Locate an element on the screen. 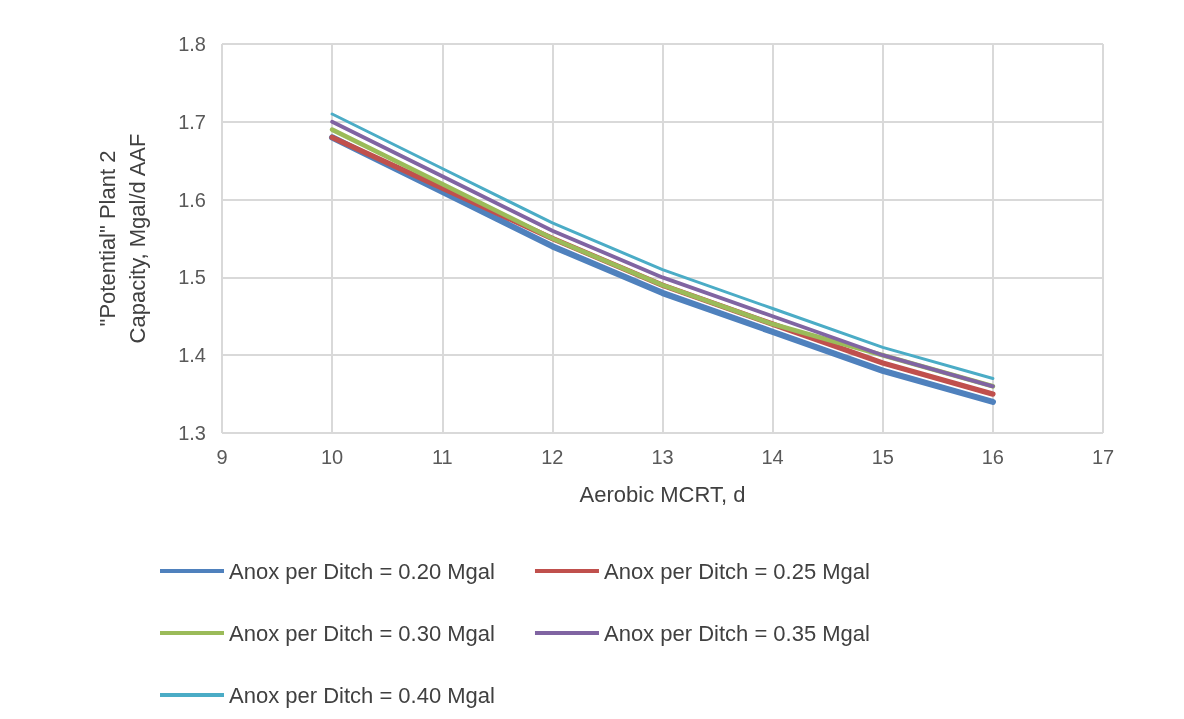 The width and height of the screenshot is (1184, 719). x-tick-label: 15 is located at coordinates (882, 457).